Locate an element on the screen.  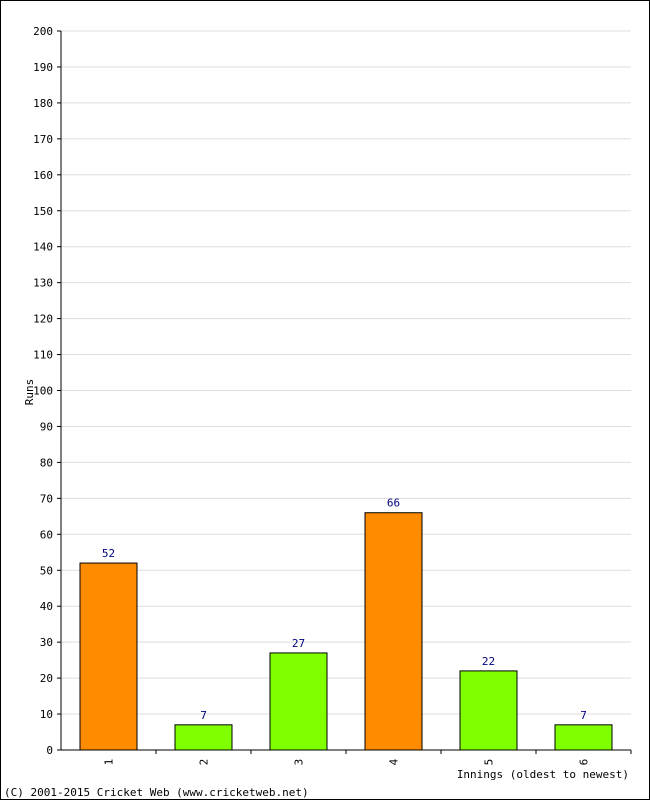
y-tick-label: 130 is located at coordinates (43, 283).